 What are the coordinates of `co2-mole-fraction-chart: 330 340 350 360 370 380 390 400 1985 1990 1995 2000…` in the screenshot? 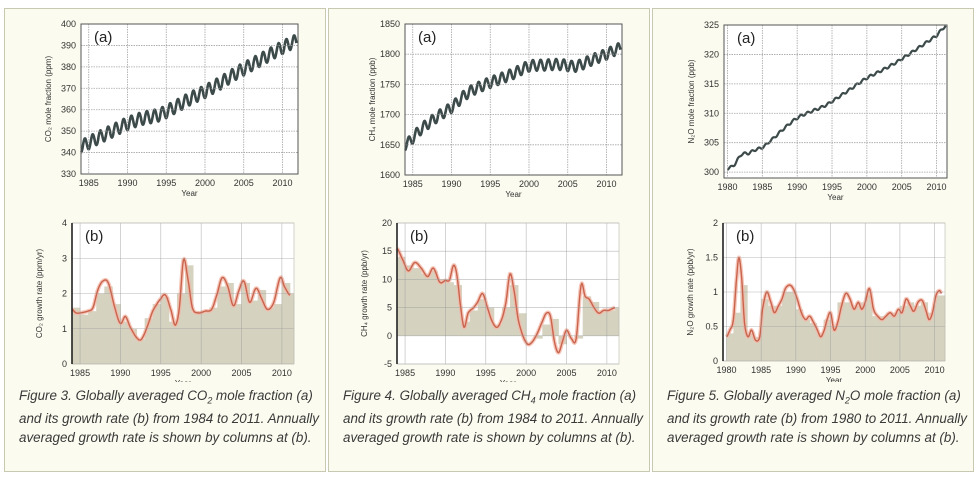 It's located at (171, 108).